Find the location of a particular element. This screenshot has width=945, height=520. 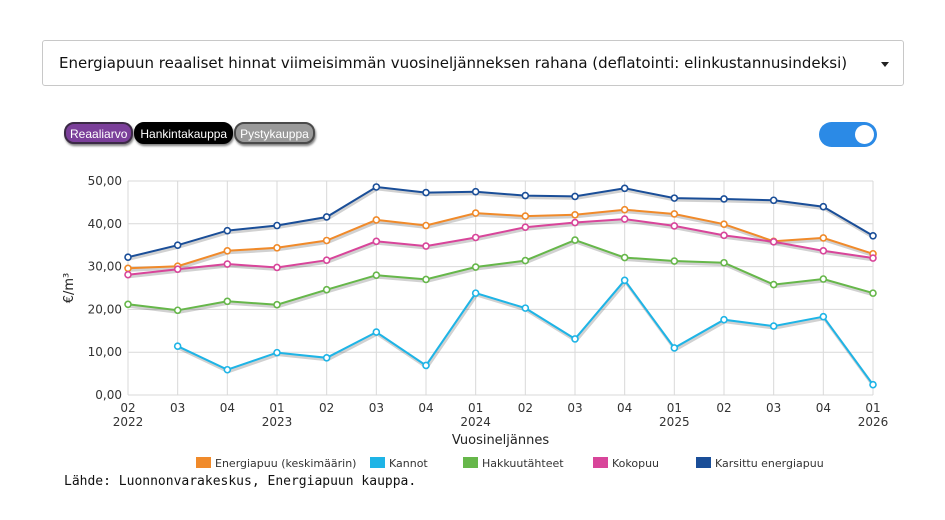

pill-pystykauppa: Pystykauppa is located at coordinates (274, 133).